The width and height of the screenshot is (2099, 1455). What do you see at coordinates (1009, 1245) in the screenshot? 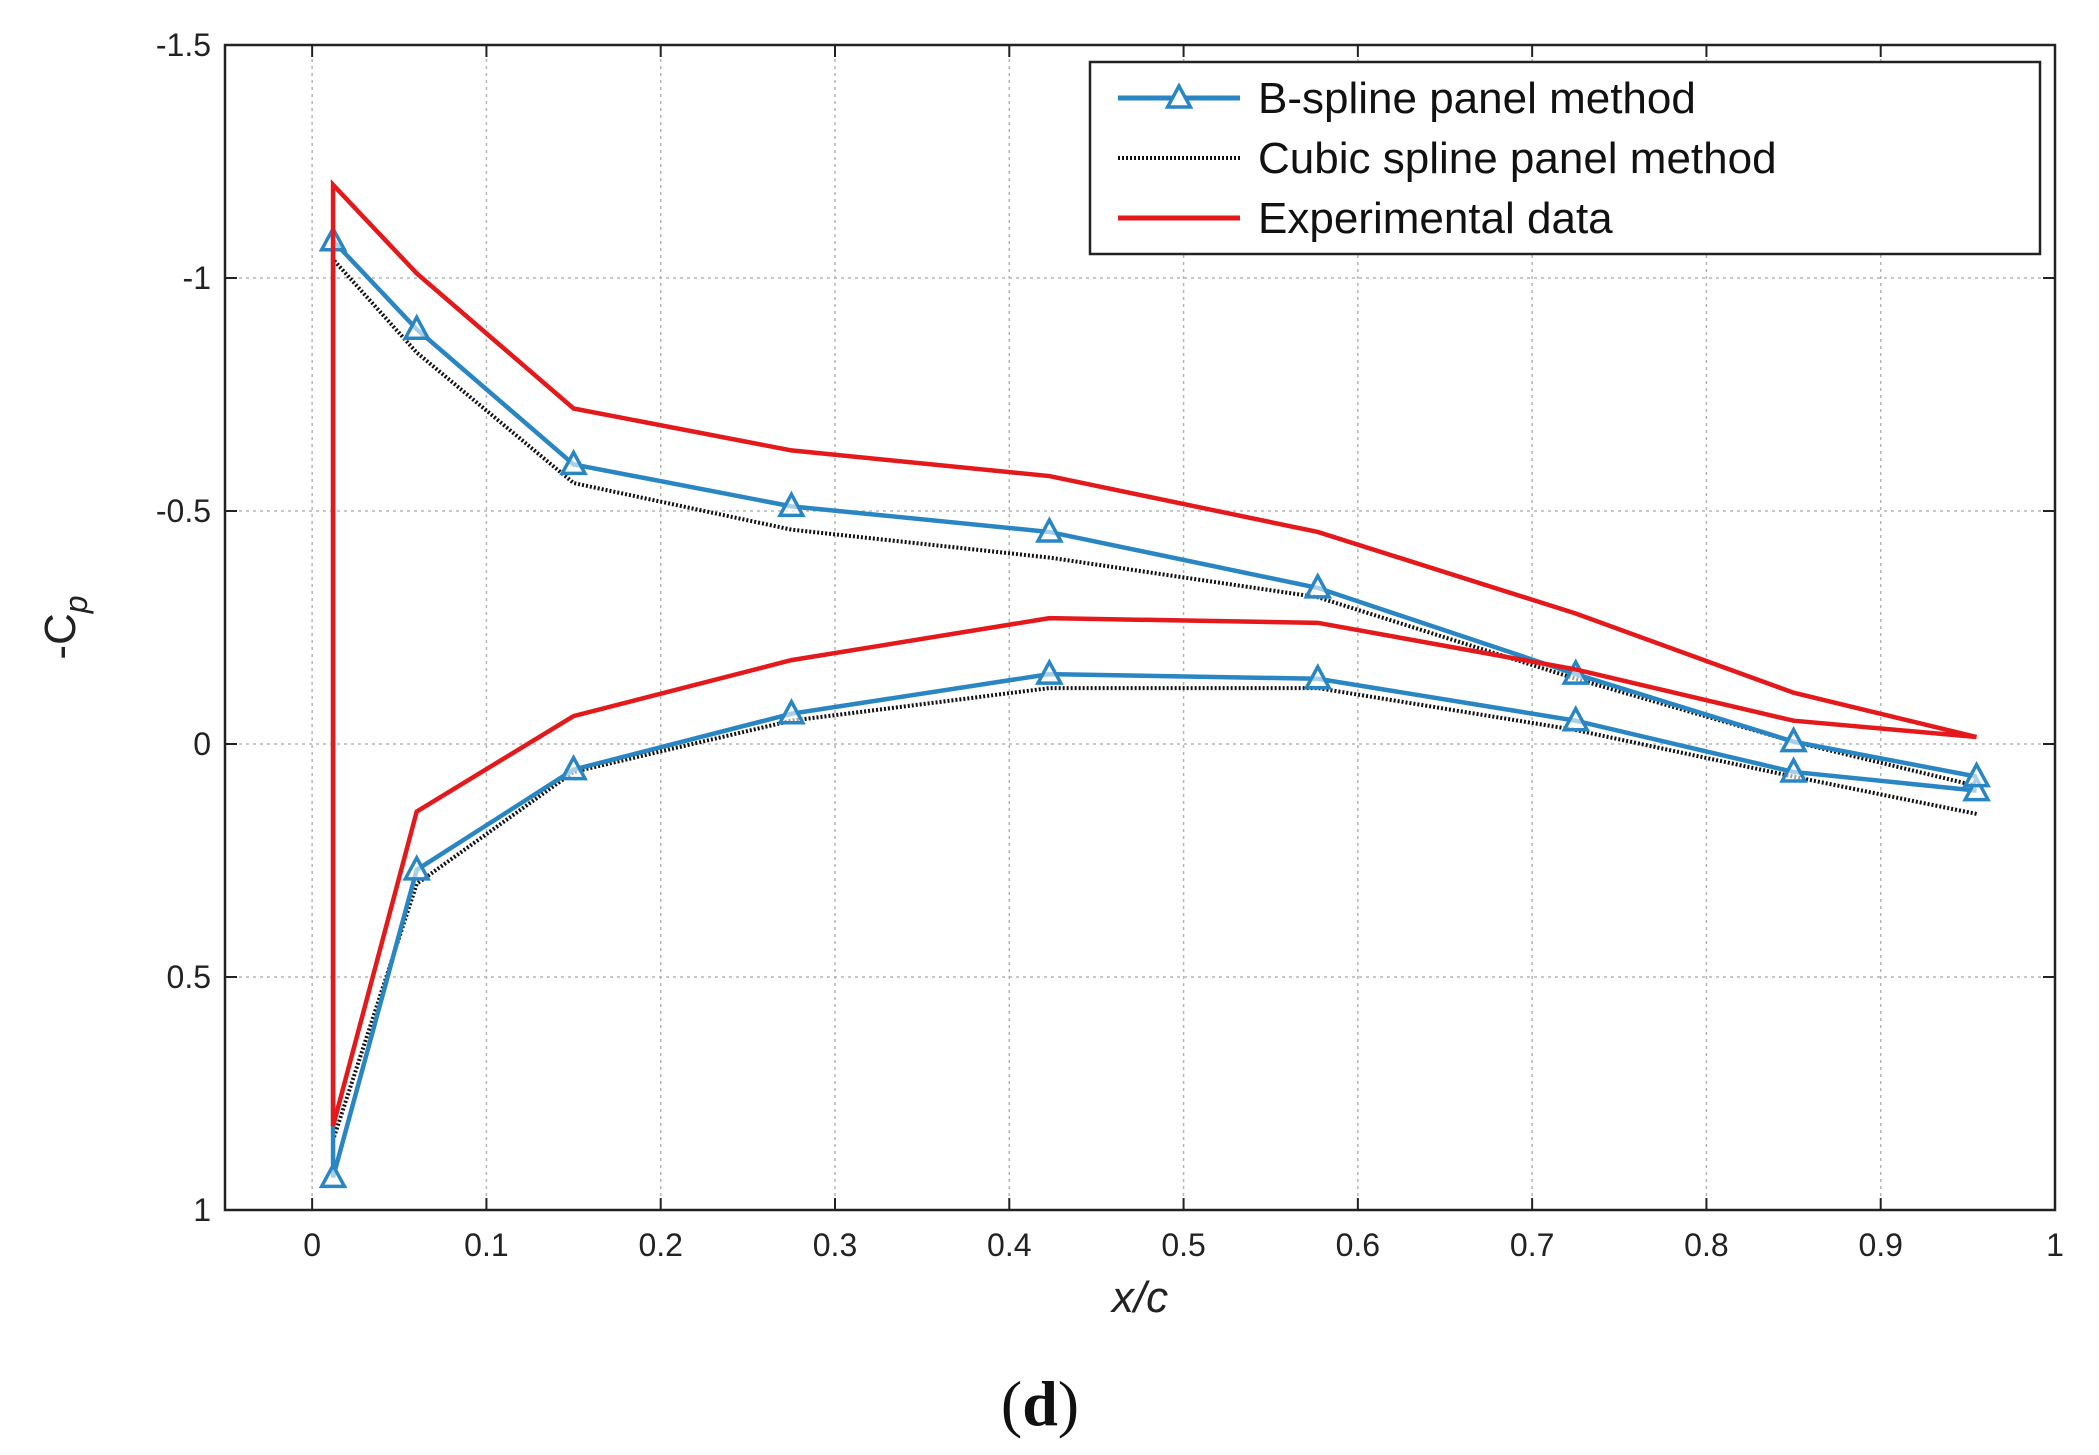
I see `x-tick-label: 0.4` at bounding box center [1009, 1245].